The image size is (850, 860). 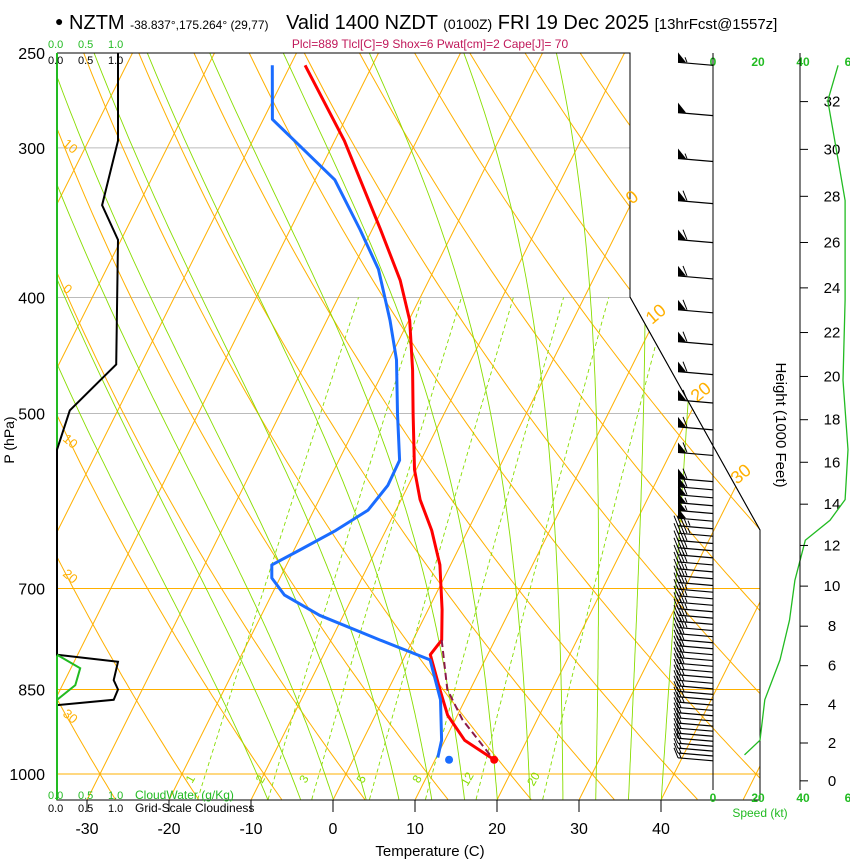 I want to click on temperature-tick-label: 40, so click(x=661, y=829).